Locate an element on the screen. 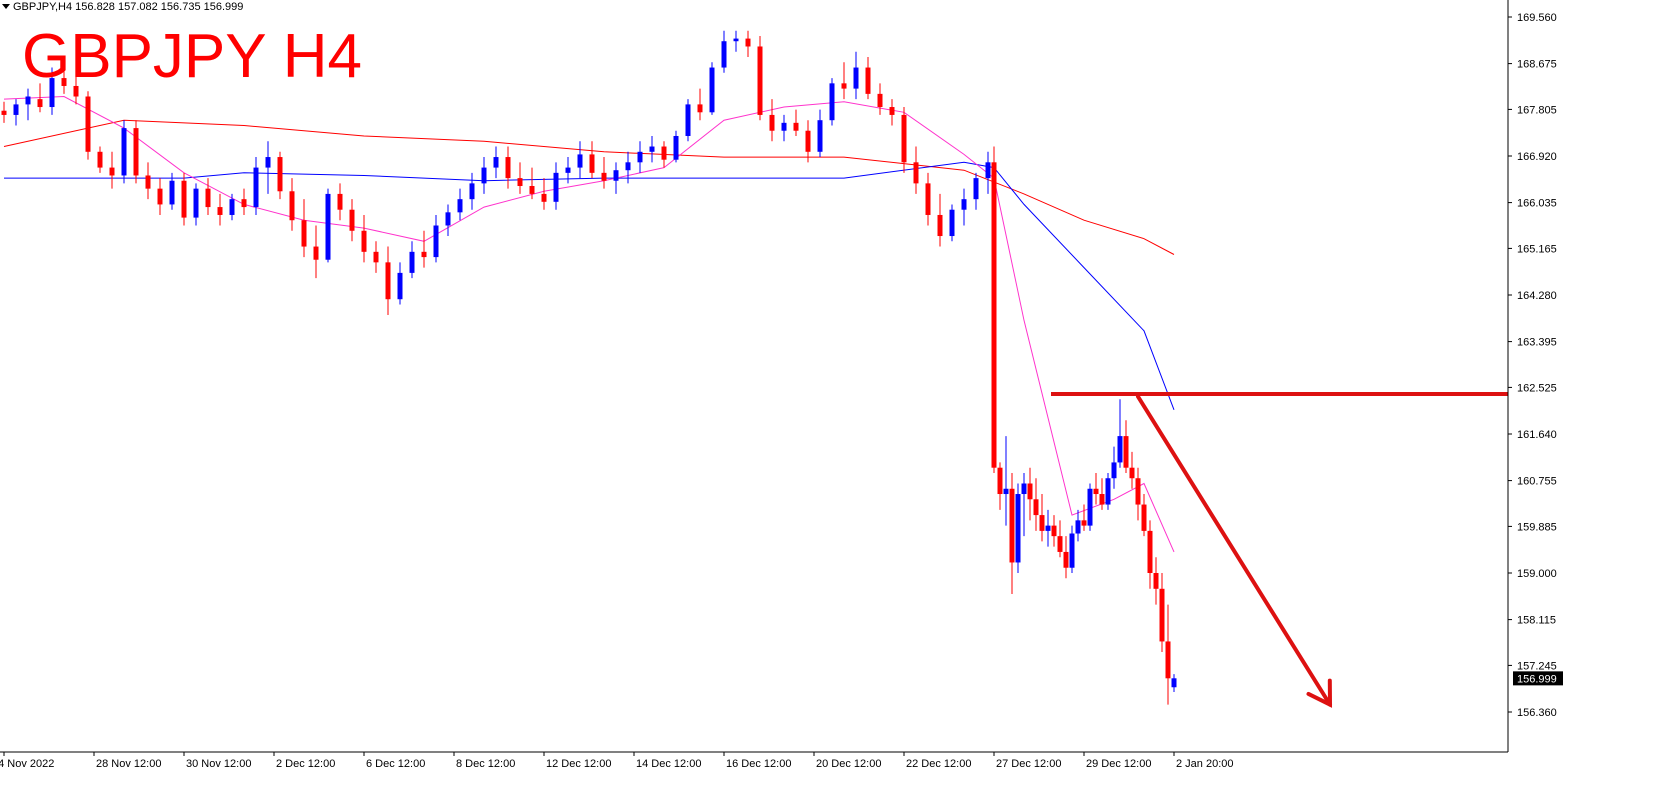  time-tick-label: 29 Dec 12:00 is located at coordinates (1118, 764).